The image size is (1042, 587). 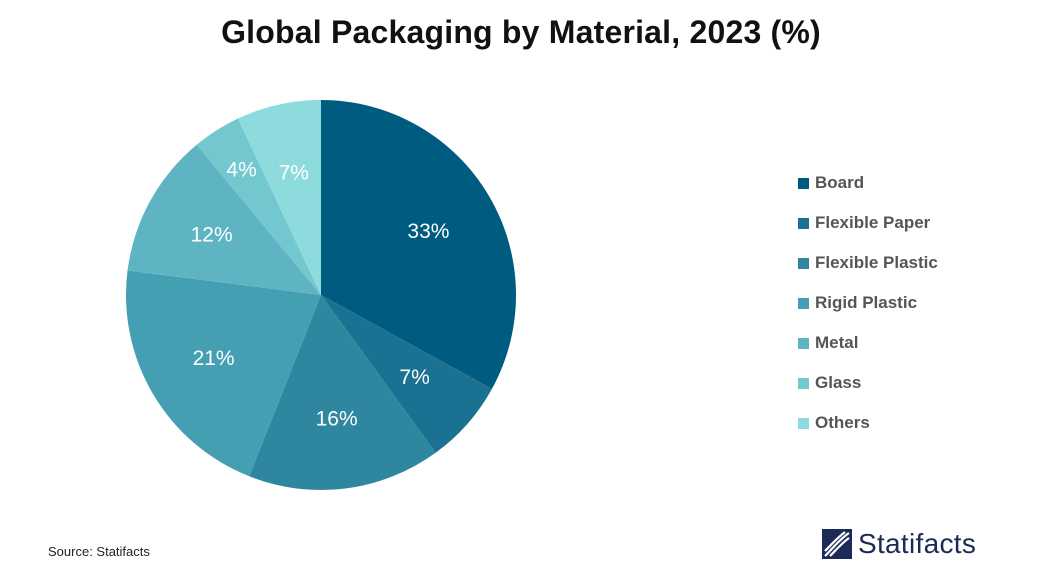 What do you see at coordinates (868, 183) in the screenshot?
I see `legend-item-board: Board` at bounding box center [868, 183].